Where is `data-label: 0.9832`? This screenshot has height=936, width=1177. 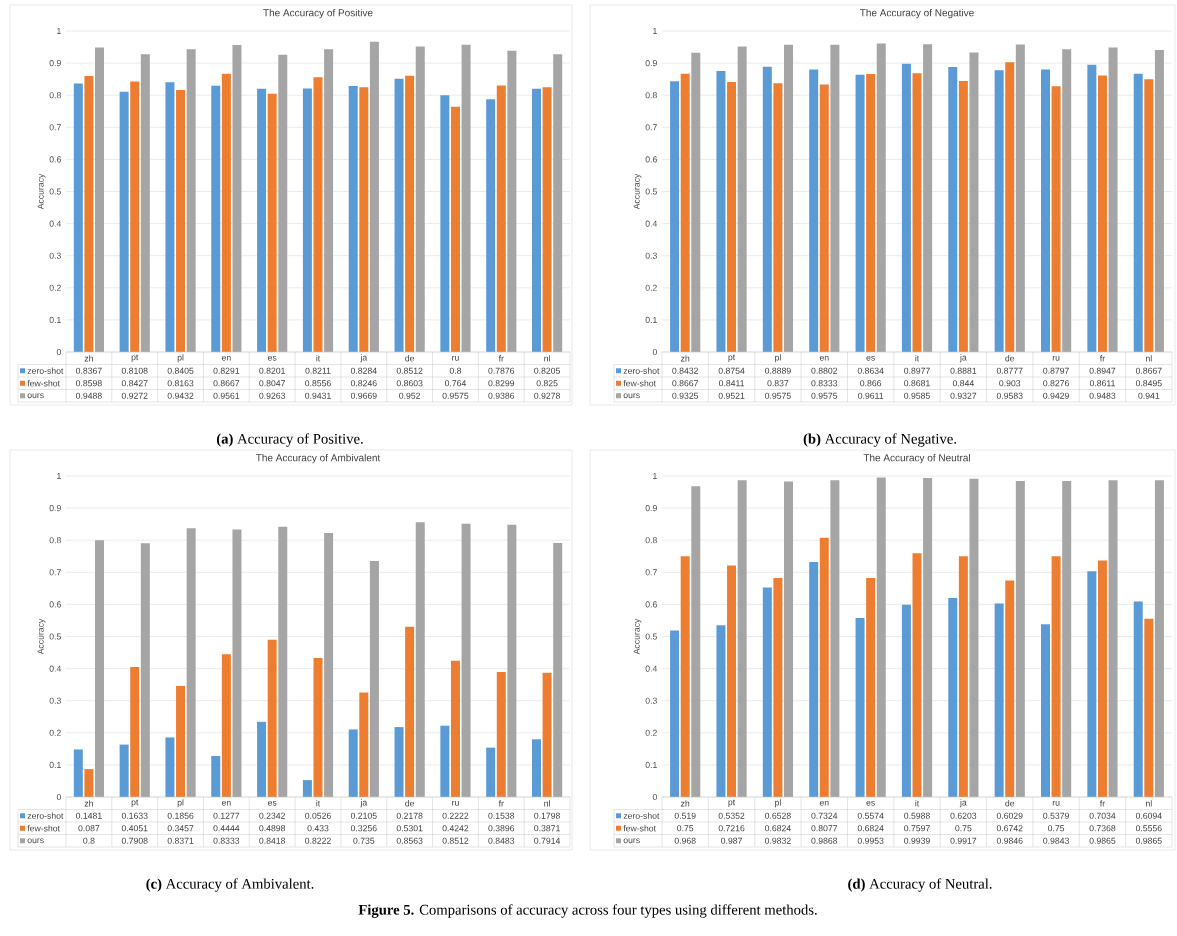
data-label: 0.9832 is located at coordinates (778, 840).